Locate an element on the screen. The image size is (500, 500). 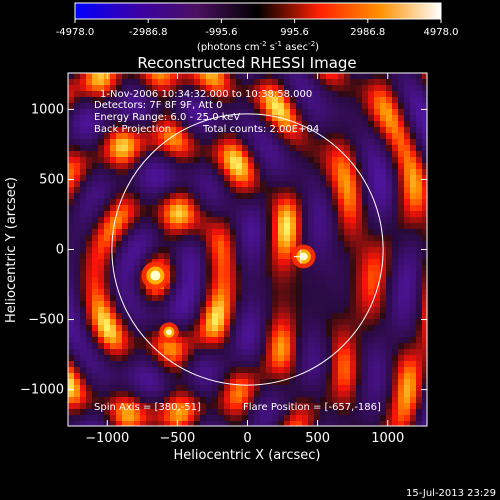
y-tick-label: −1000 is located at coordinates (42, 390).